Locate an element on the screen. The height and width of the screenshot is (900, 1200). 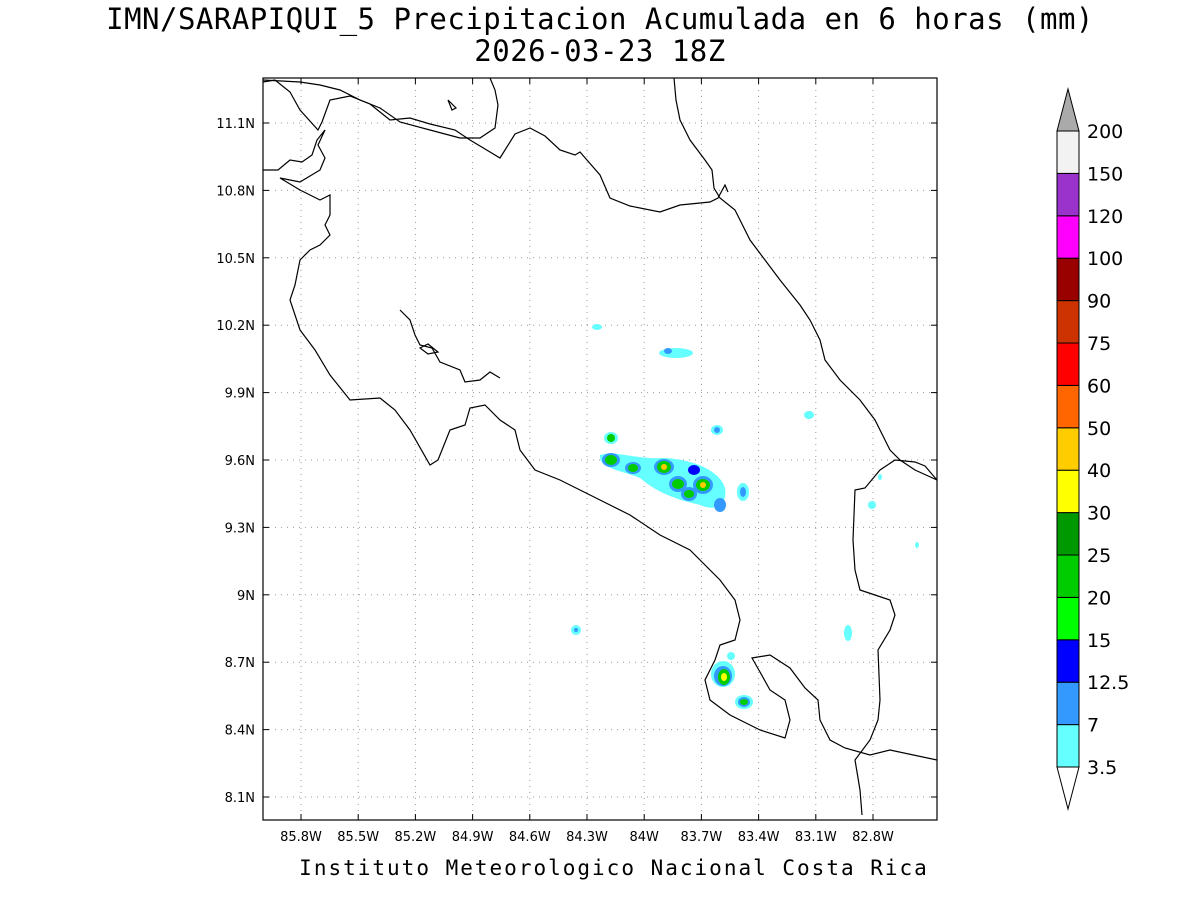
colorbar-label: 20 is located at coordinates (1099, 598).